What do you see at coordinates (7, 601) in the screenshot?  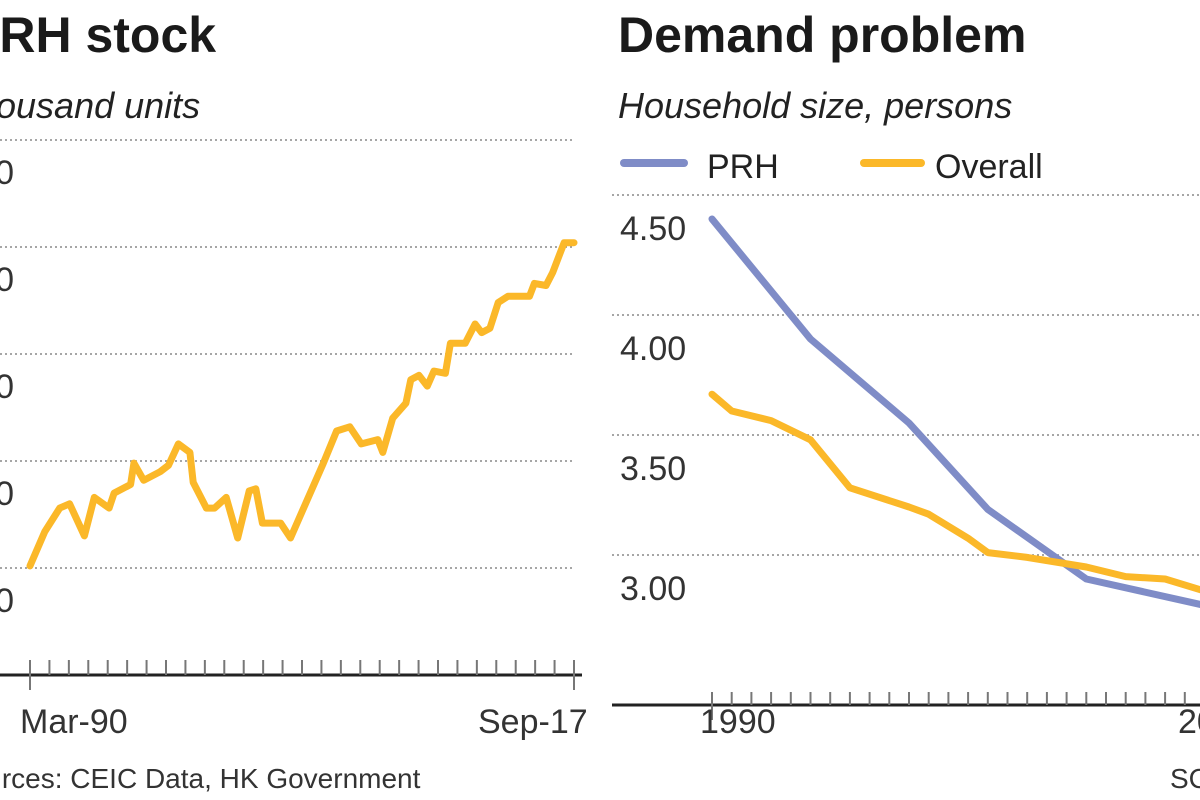 I see `left-y-tick-label: 650` at bounding box center [7, 601].